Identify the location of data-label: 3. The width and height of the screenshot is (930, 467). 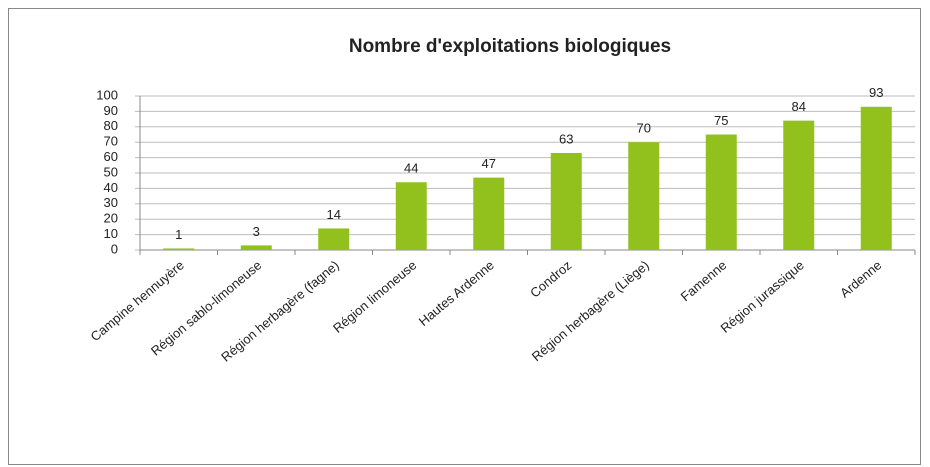
(256, 231).